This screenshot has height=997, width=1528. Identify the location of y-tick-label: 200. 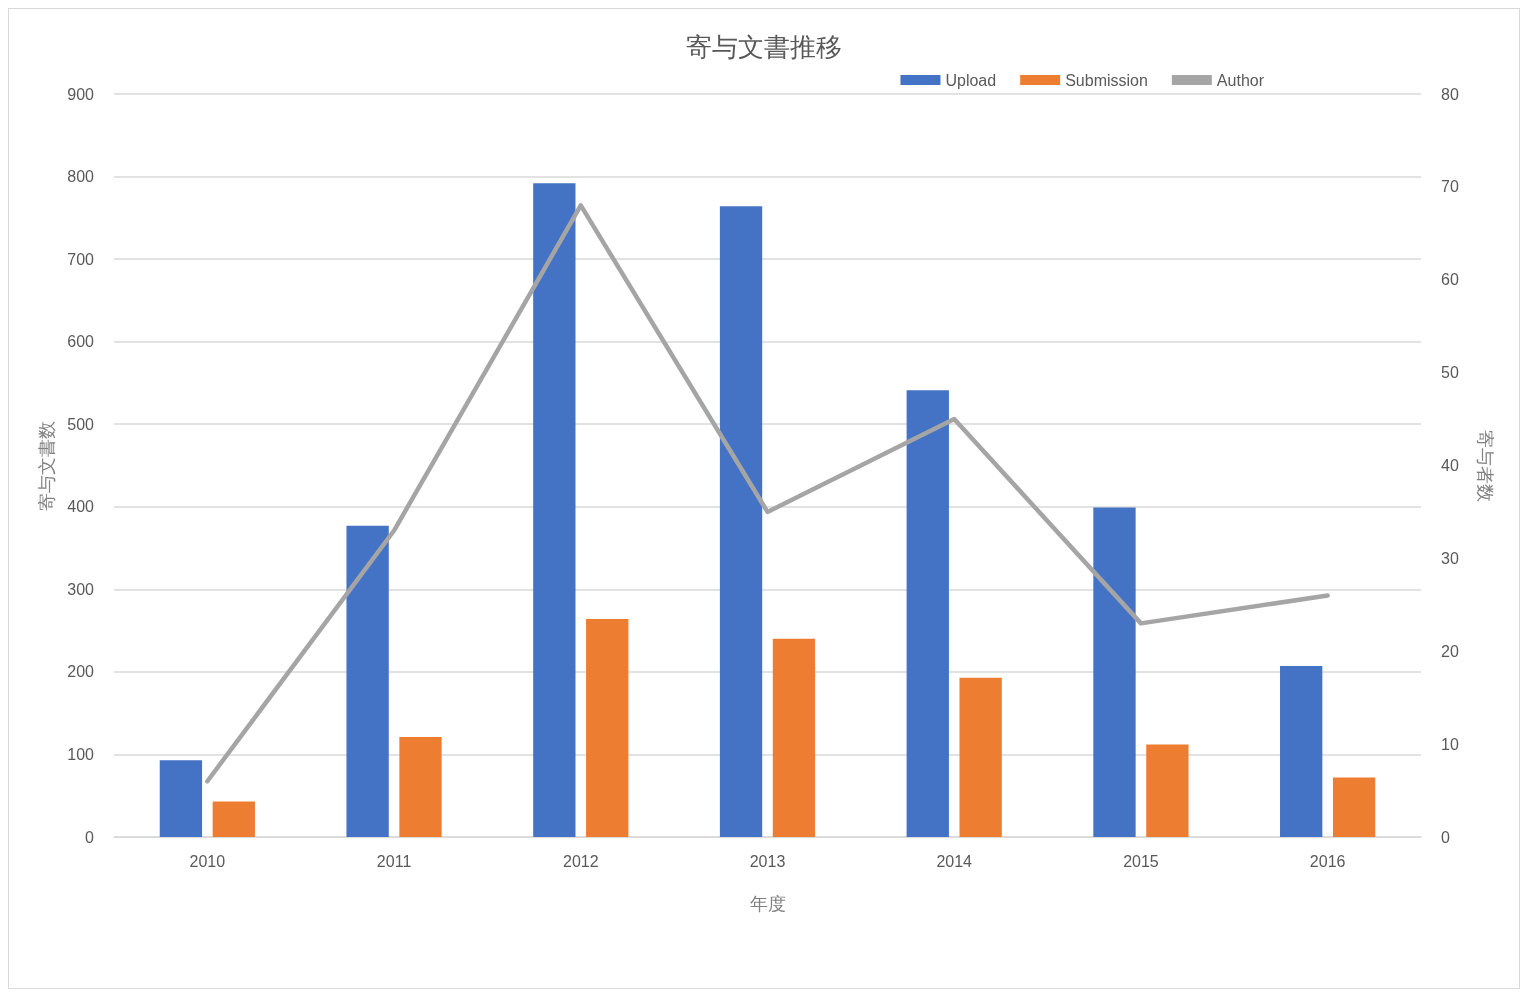
(81, 672).